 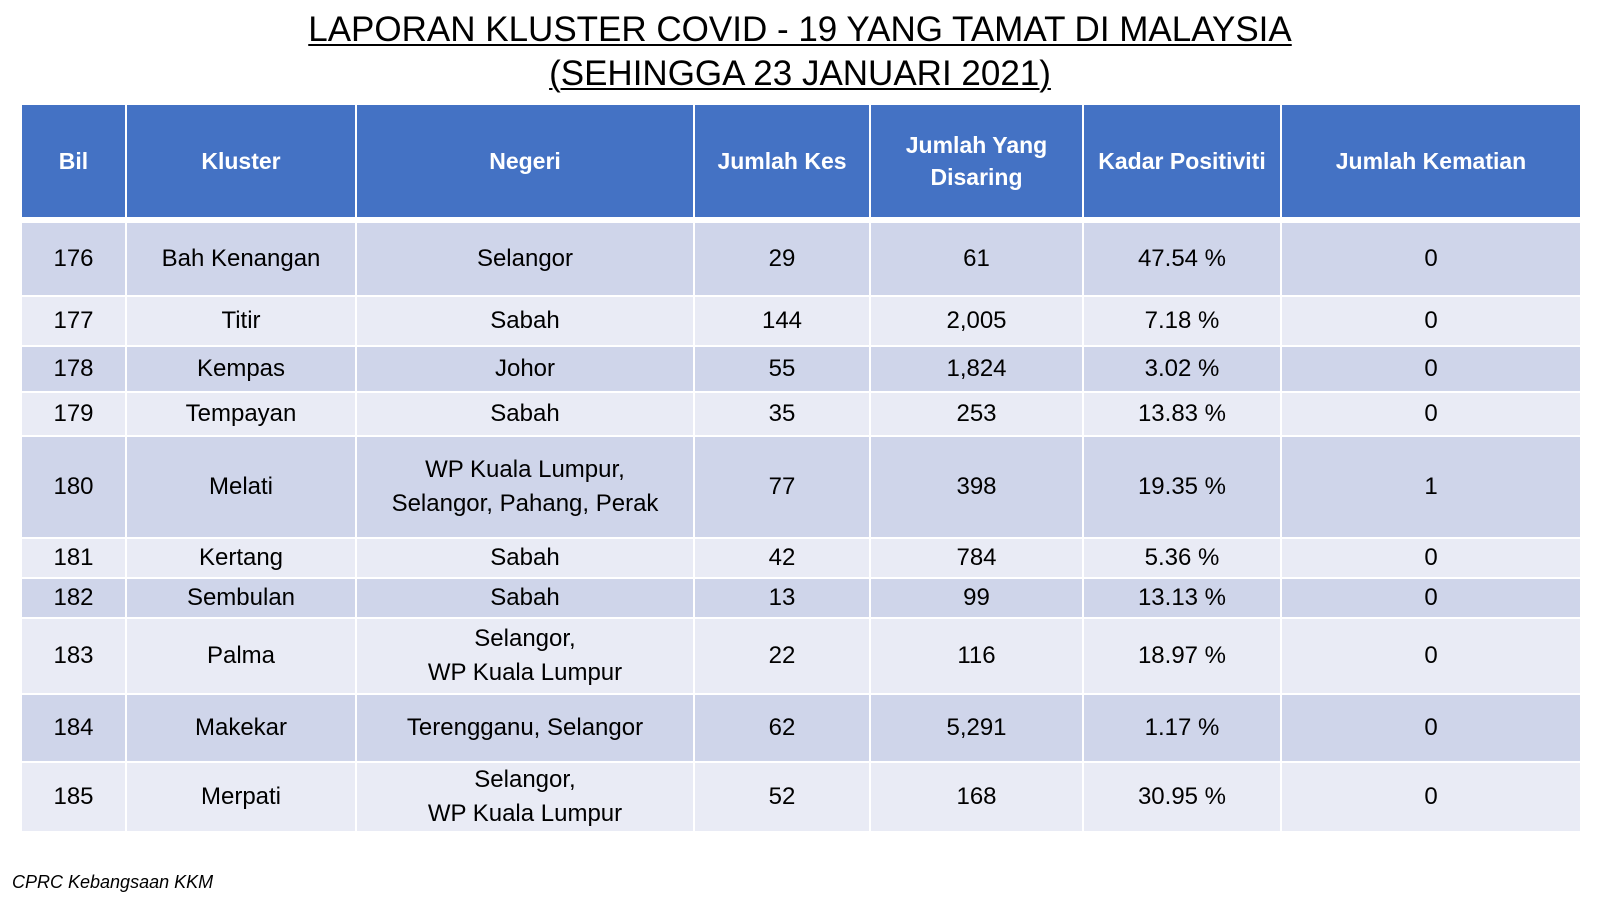 I want to click on cell-kadar-positiviti: 47.54 %, so click(x=1182, y=258).